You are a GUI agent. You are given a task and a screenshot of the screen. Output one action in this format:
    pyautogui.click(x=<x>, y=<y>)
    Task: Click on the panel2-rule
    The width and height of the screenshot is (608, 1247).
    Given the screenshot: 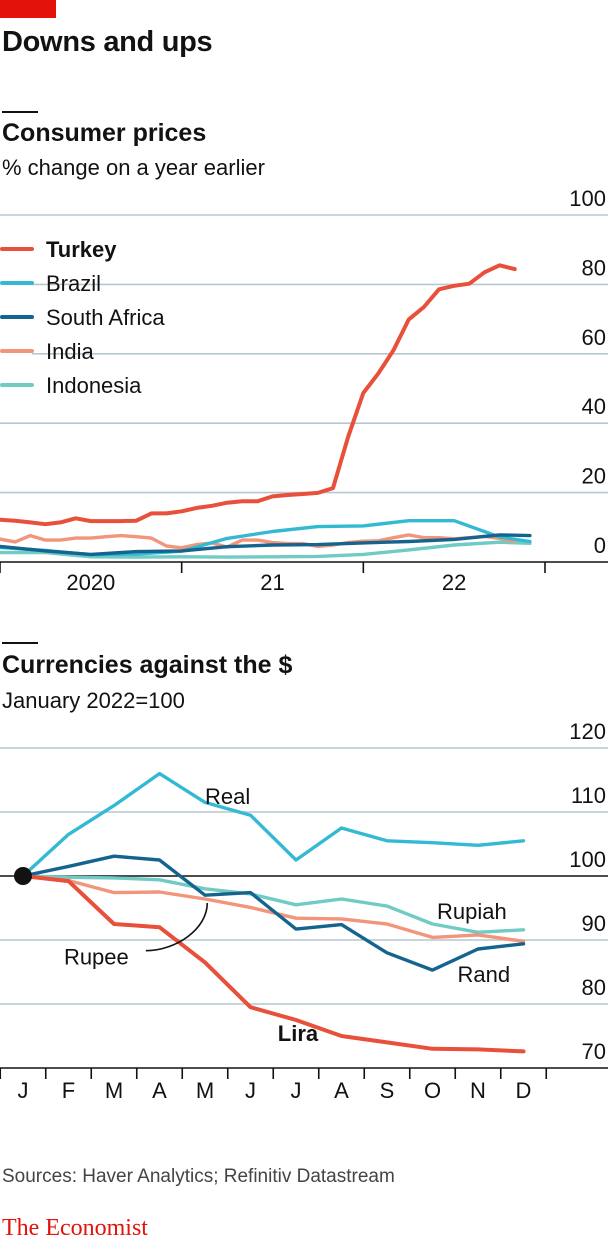 What is the action you would take?
    pyautogui.click(x=20, y=643)
    